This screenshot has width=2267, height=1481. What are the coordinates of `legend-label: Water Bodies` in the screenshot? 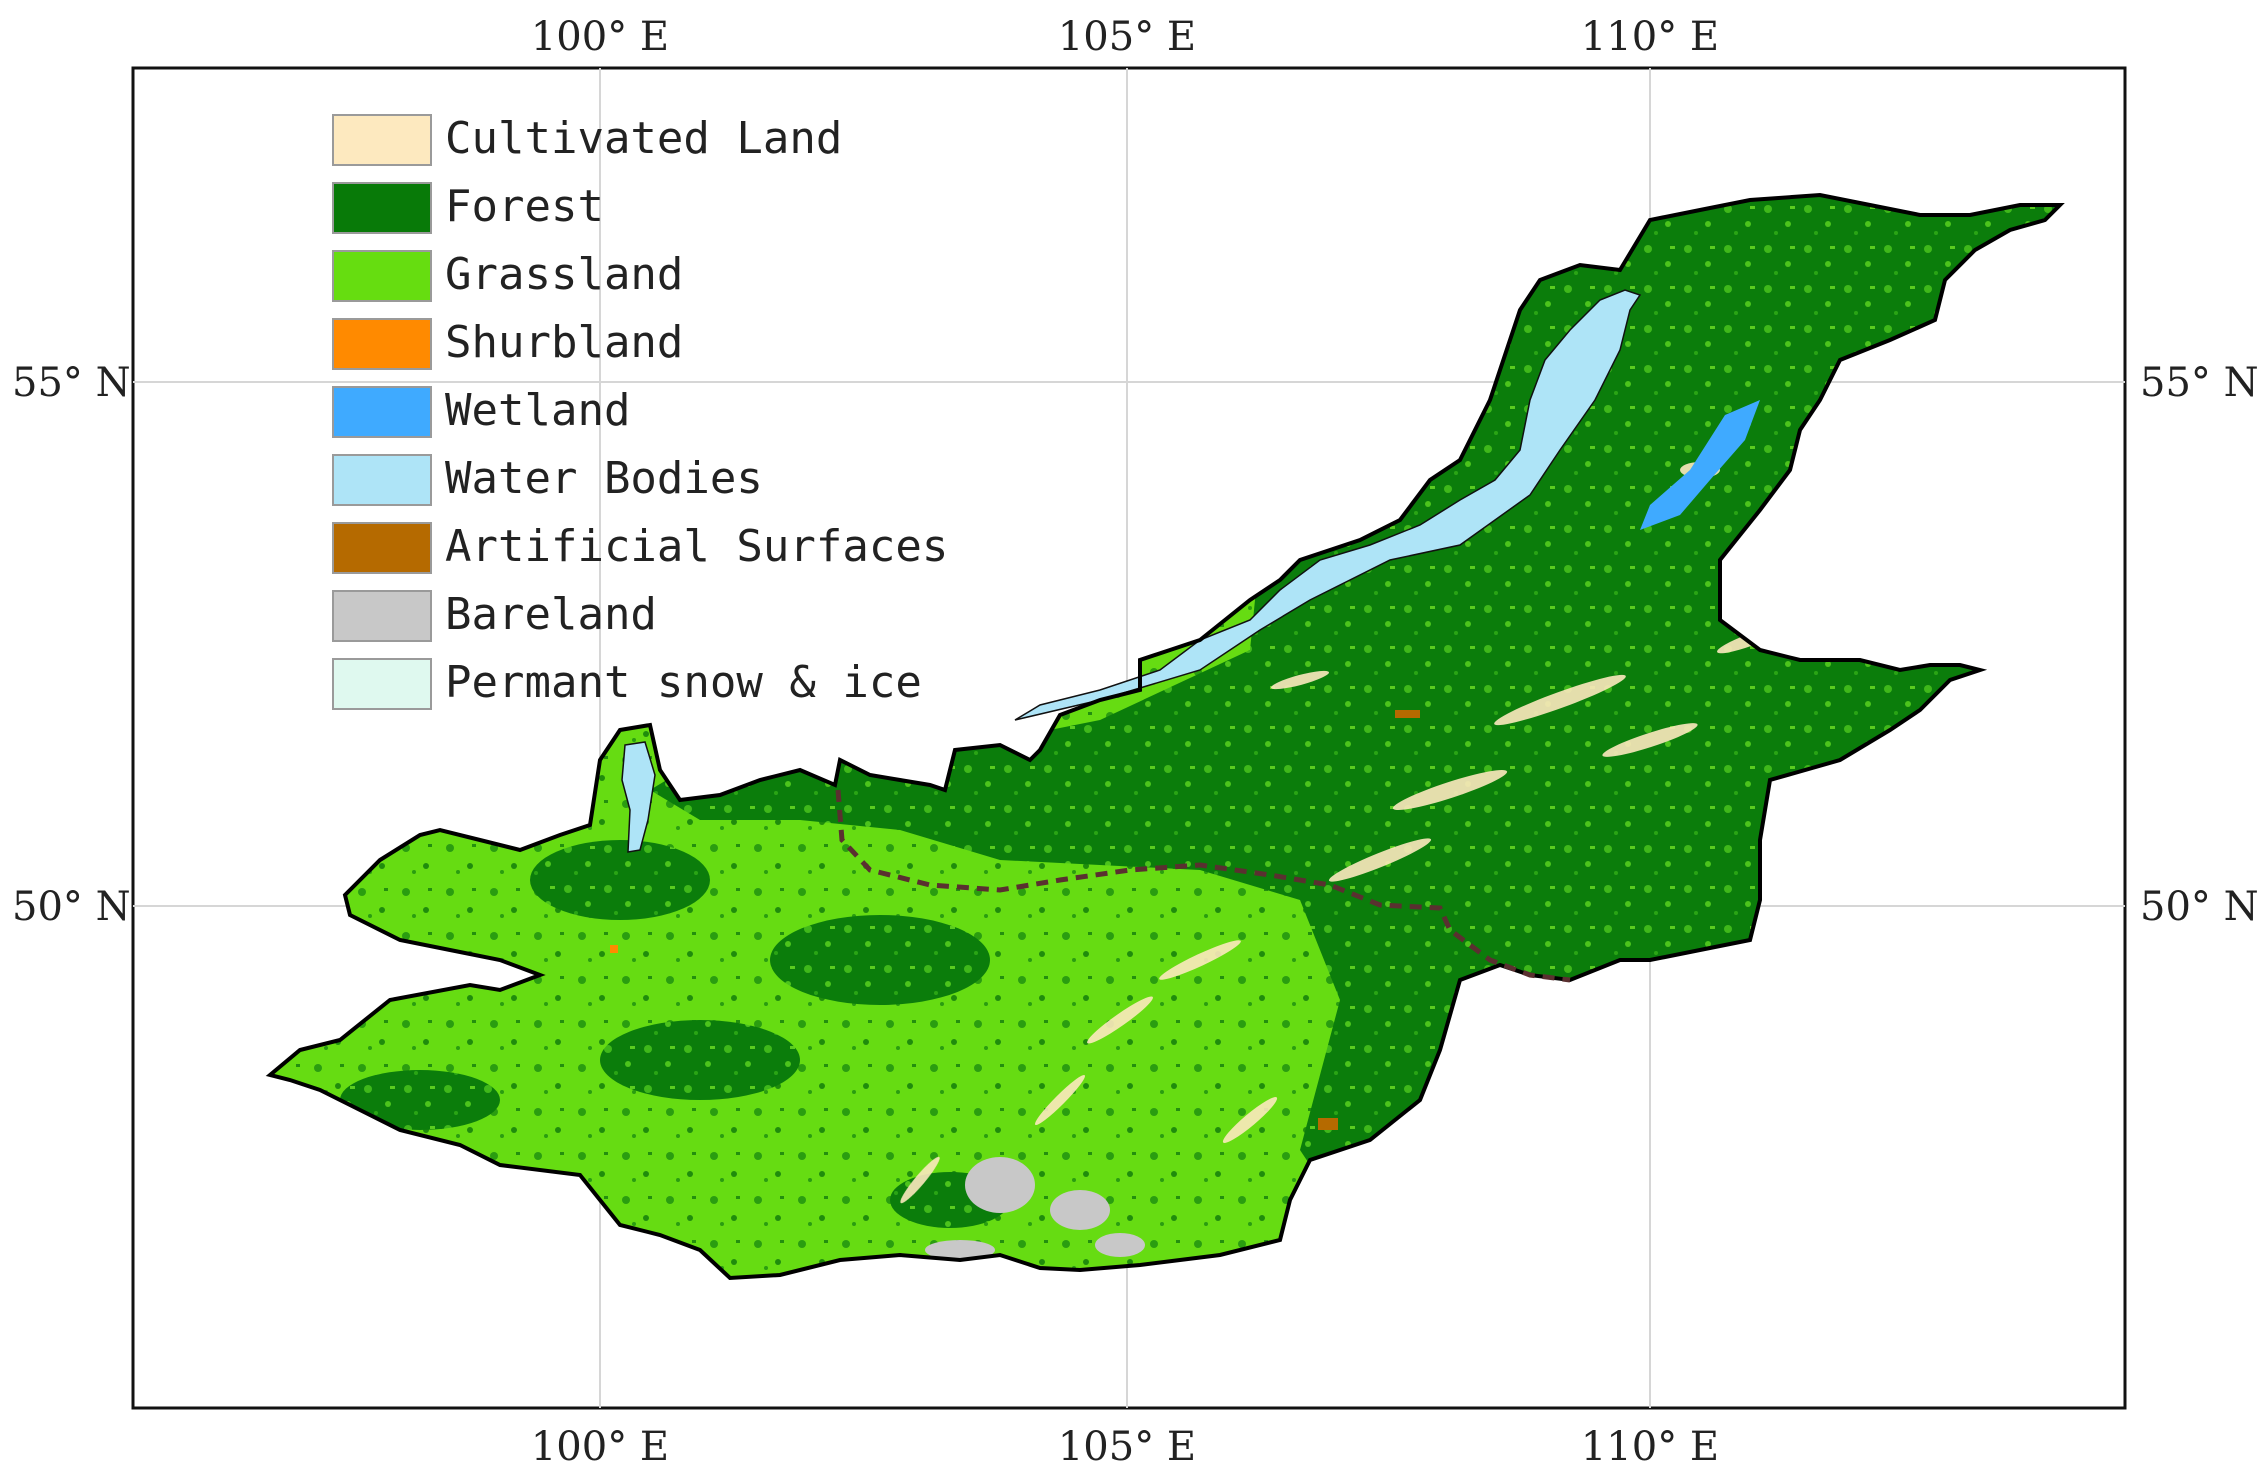 It's located at (604, 478).